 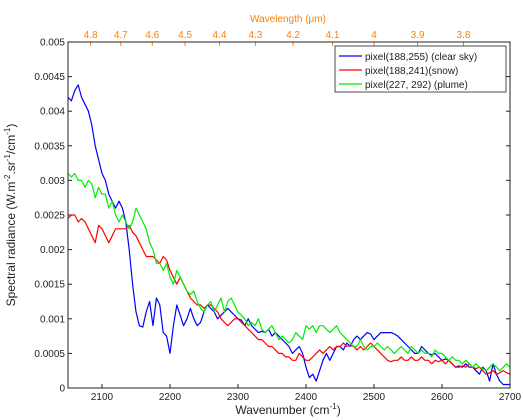 What do you see at coordinates (49, 146) in the screenshot?
I see `y-tick-label: 0.0035` at bounding box center [49, 146].